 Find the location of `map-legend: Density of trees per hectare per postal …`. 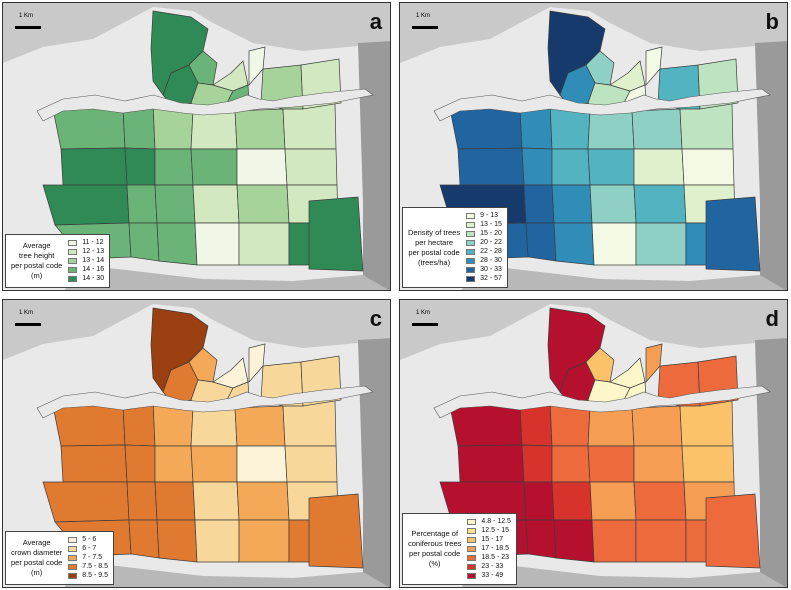

map-legend: Density of trees per hectare per postal … is located at coordinates (455, 247).